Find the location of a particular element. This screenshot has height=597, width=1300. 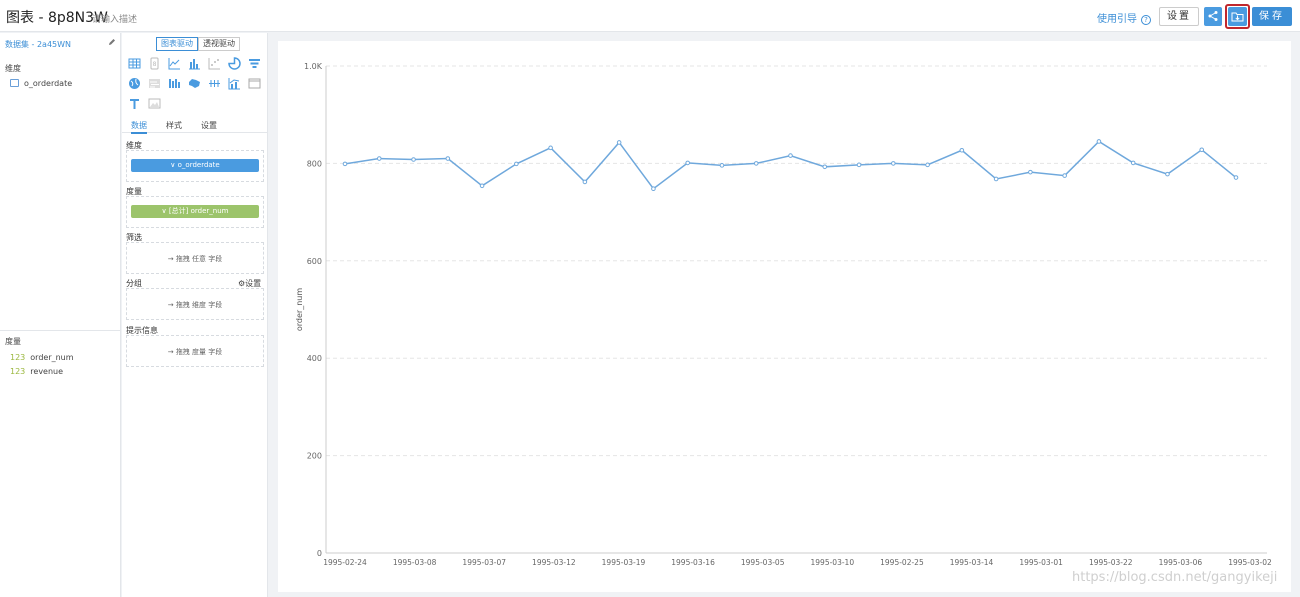

dataset-selector: 数据集 - 2a45WN is located at coordinates (38, 44).